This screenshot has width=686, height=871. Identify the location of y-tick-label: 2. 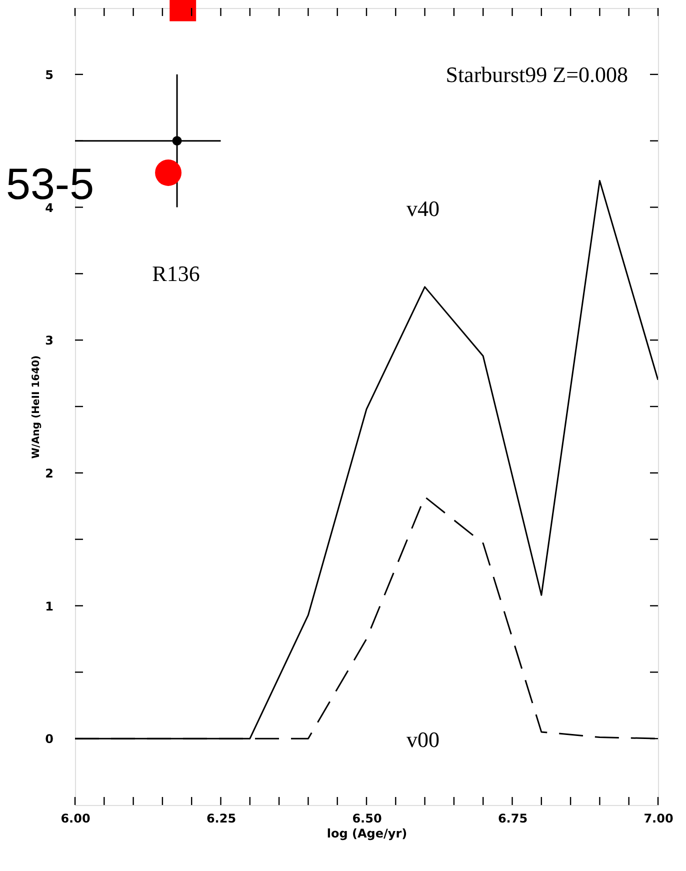
(49, 473).